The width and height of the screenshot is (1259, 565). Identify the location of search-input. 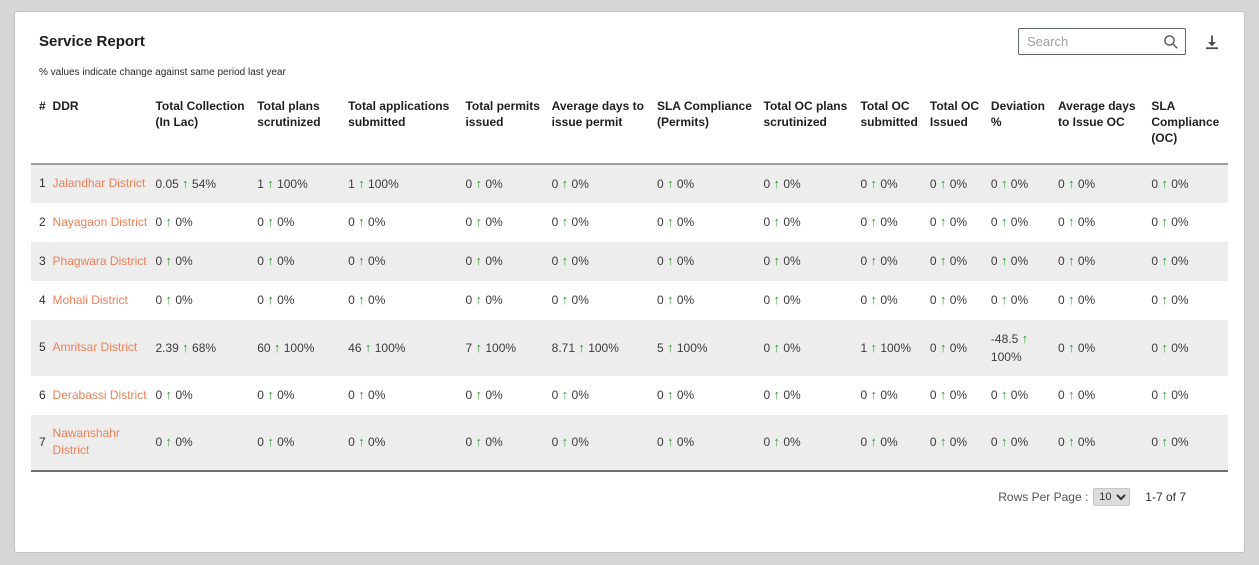
(1102, 41).